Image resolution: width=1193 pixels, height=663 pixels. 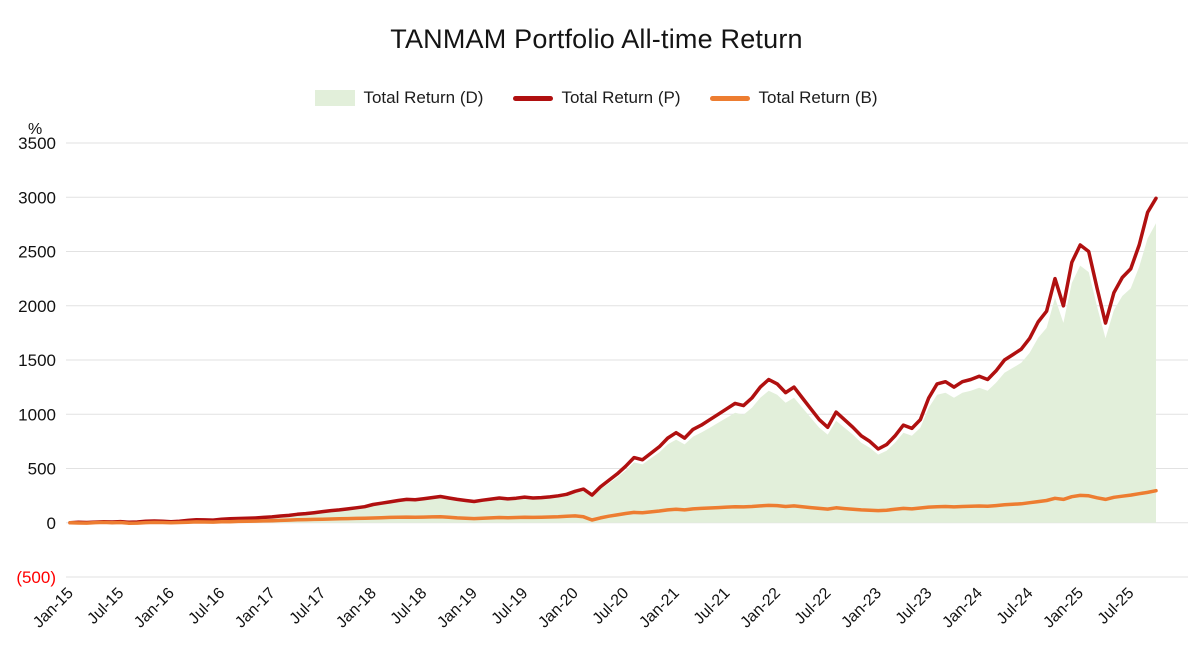 What do you see at coordinates (621, 97) in the screenshot?
I see `legend-label: Total Return (P)` at bounding box center [621, 97].